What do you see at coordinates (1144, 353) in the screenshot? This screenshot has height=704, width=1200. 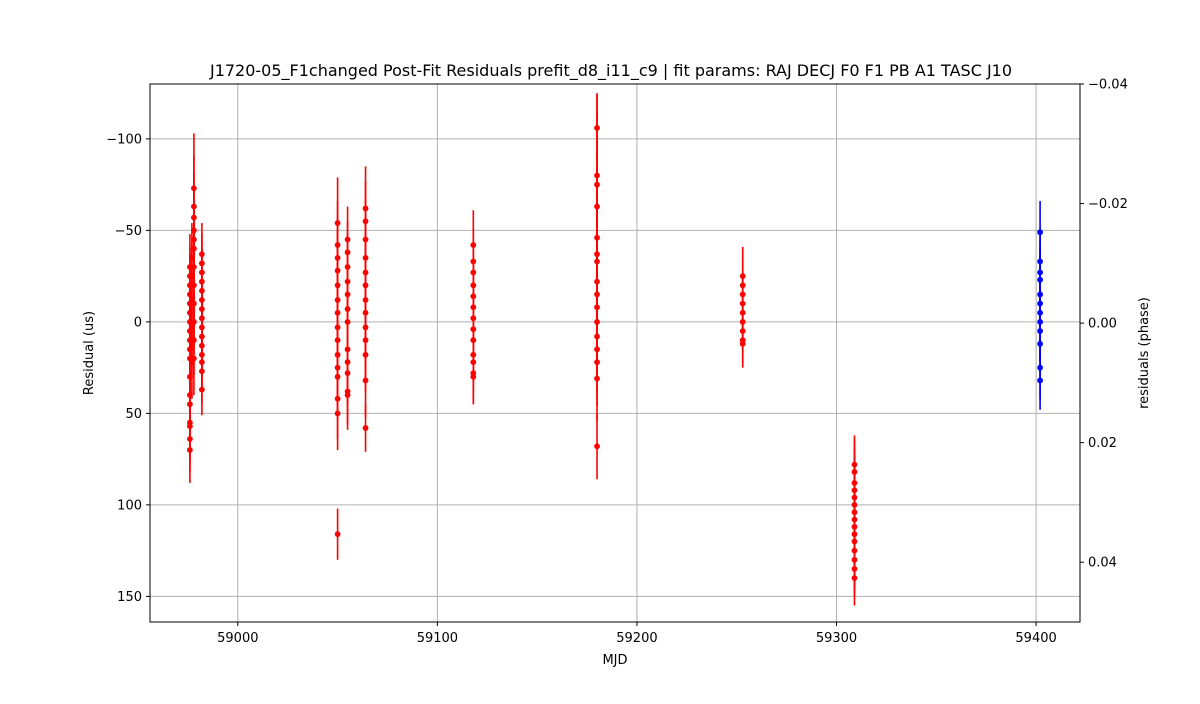 I see `y2-axis-label: residuals (phase)` at bounding box center [1144, 353].